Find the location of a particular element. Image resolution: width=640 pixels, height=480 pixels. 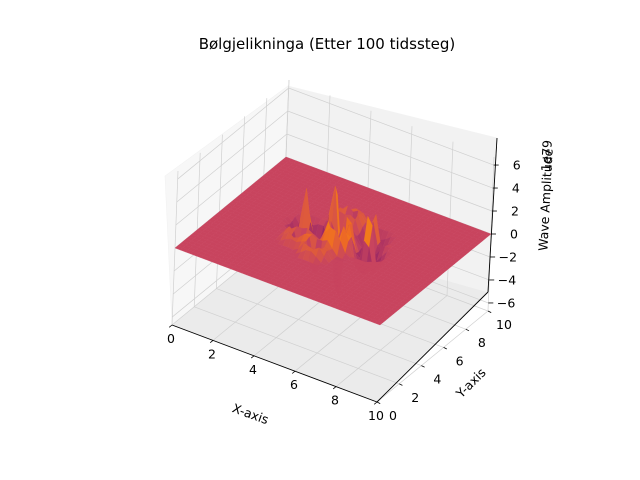

x-tick-label: 8 is located at coordinates (335, 400).